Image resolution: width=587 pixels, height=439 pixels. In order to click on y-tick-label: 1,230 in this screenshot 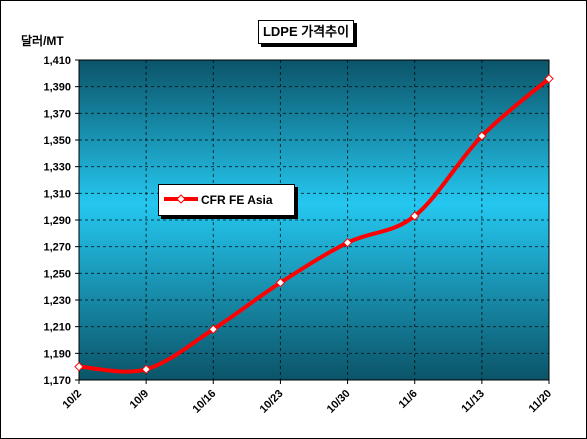, I will do `click(57, 301)`.